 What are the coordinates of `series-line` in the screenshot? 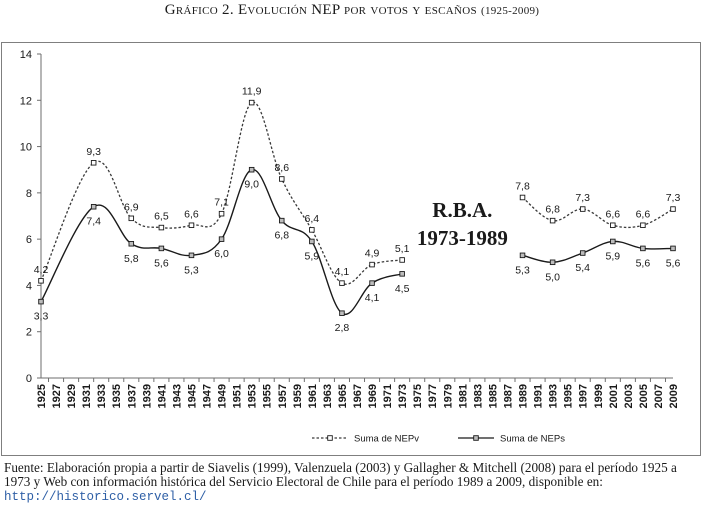 It's located at (221, 242).